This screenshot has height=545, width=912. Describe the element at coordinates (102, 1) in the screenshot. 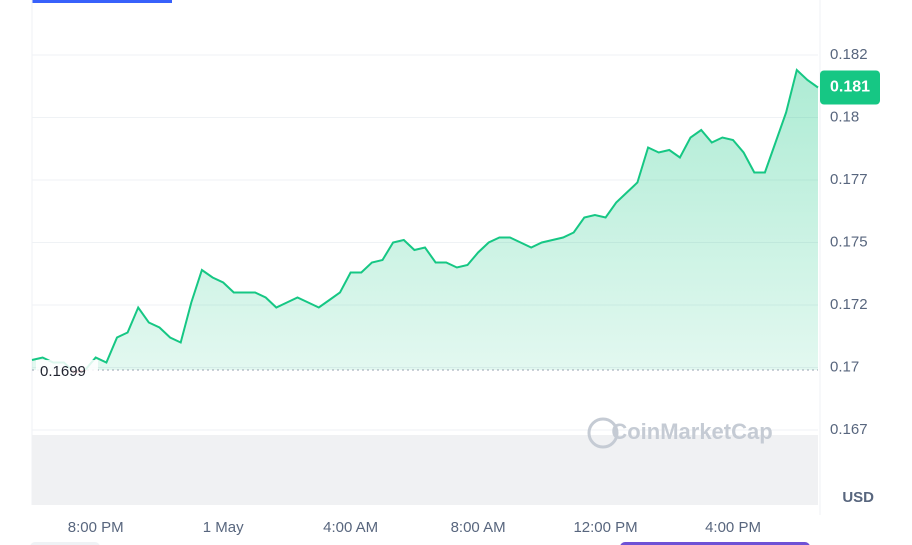

I see `tab-indicator` at that location.